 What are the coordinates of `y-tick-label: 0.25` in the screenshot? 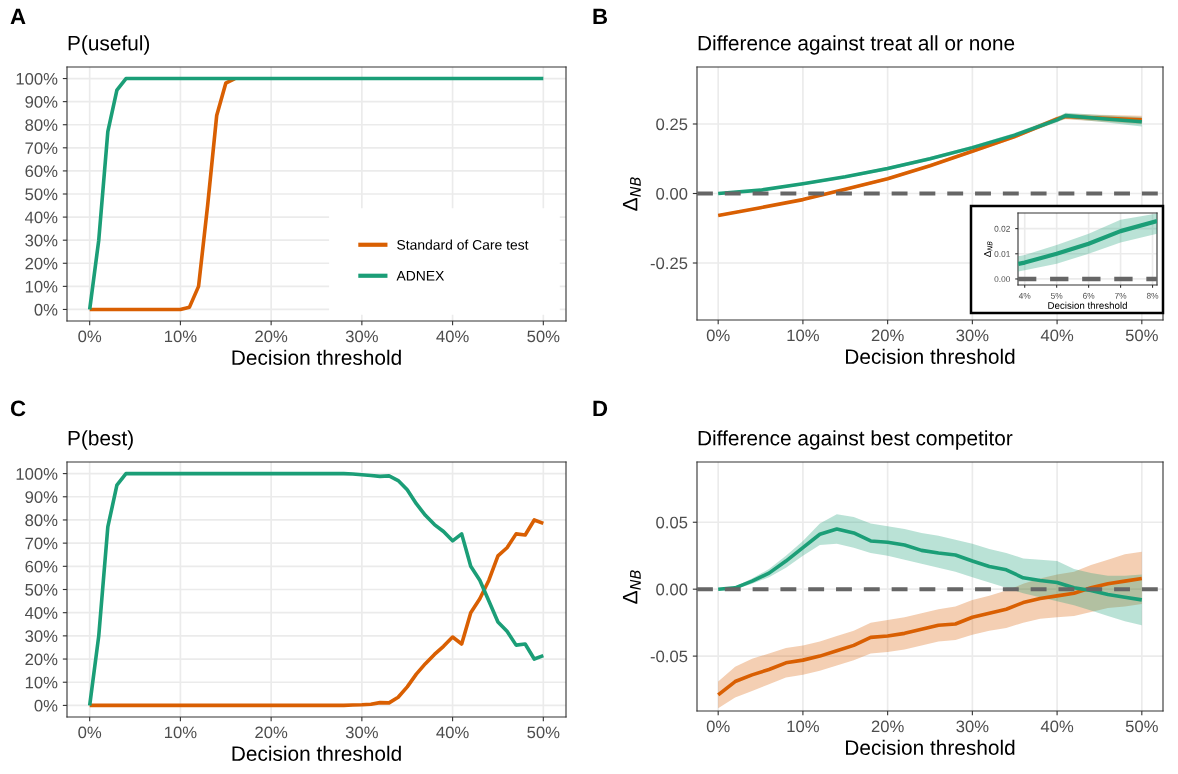 It's located at (672, 124).